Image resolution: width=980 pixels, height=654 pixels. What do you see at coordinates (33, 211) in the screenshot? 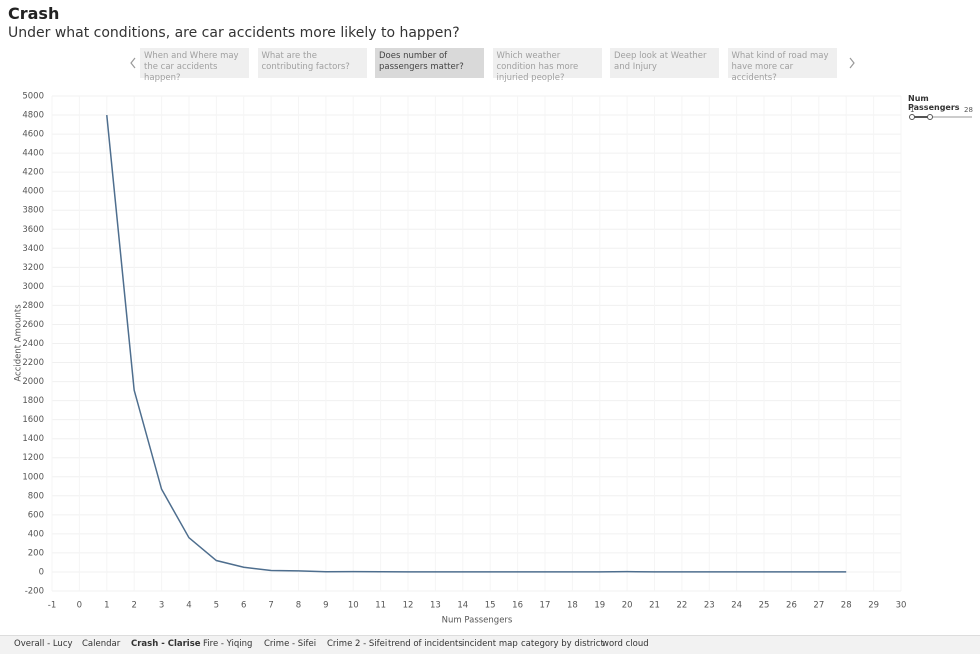
I see `y-tick-label: 3800` at bounding box center [33, 211].